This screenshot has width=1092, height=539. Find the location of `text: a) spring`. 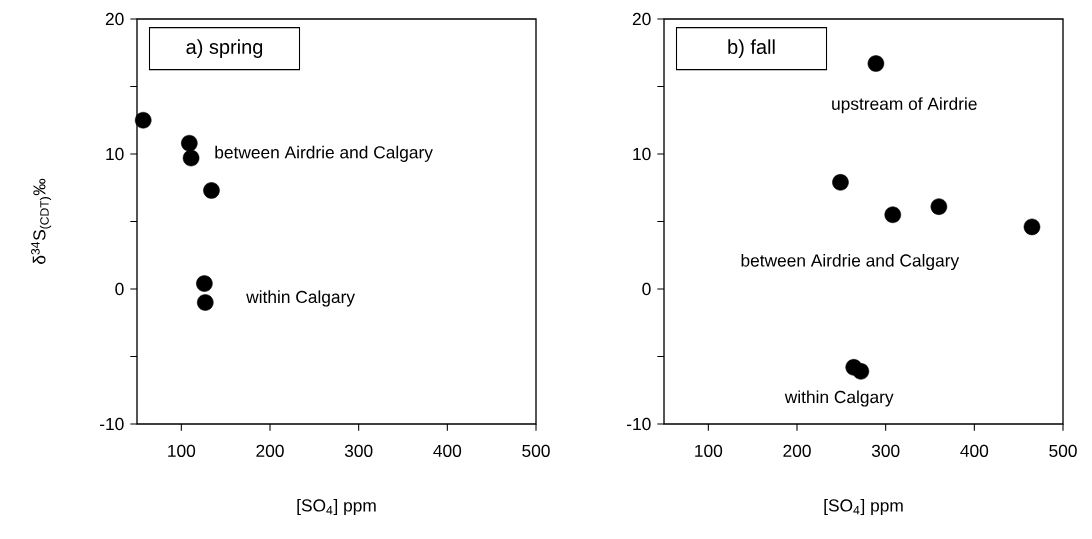

text: a) spring is located at coordinates (224, 48).